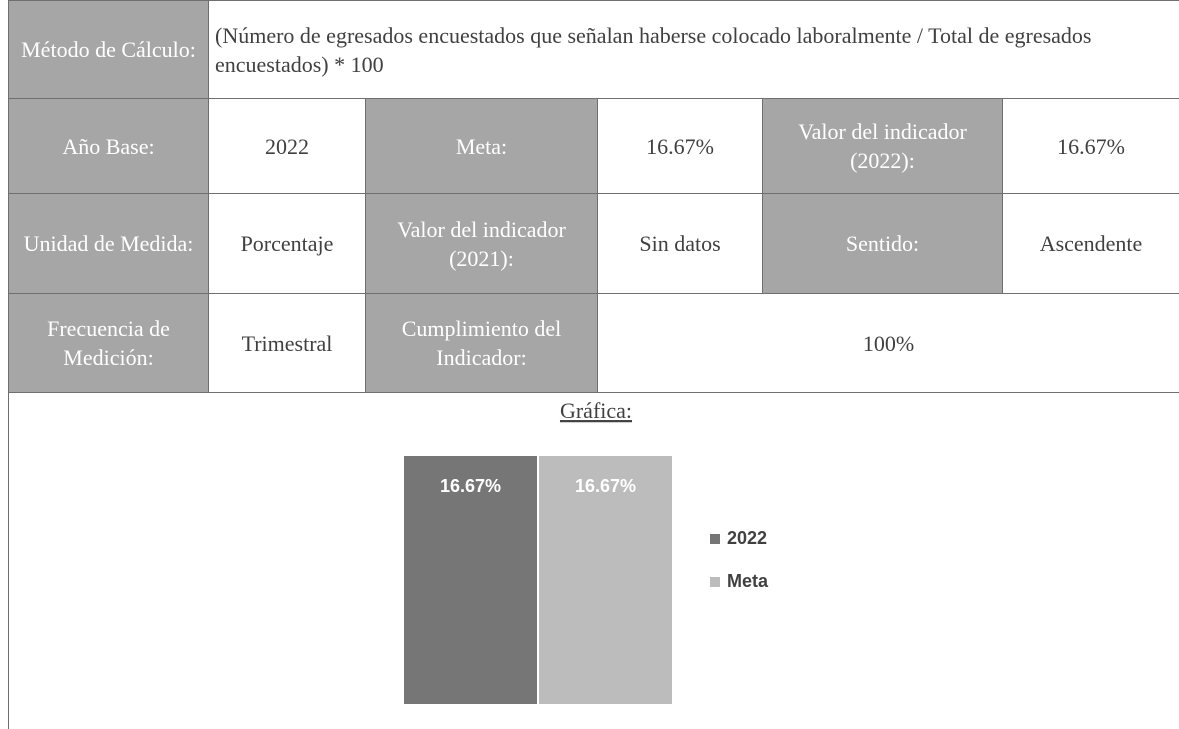 The height and width of the screenshot is (729, 1179). What do you see at coordinates (108, 343) in the screenshot?
I see `header-cell: Frecuencia de Medición:` at bounding box center [108, 343].